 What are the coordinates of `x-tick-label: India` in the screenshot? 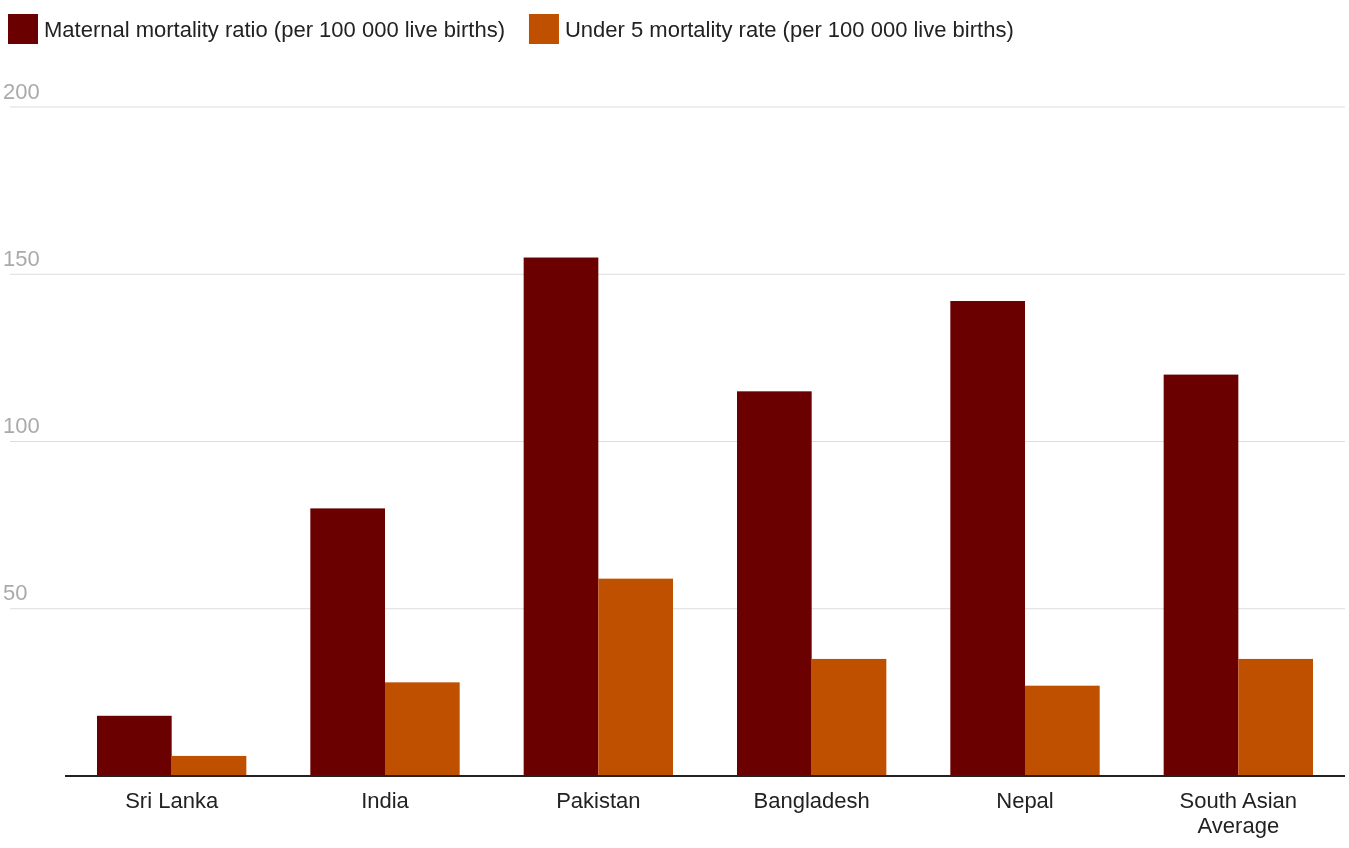 It's located at (385, 800).